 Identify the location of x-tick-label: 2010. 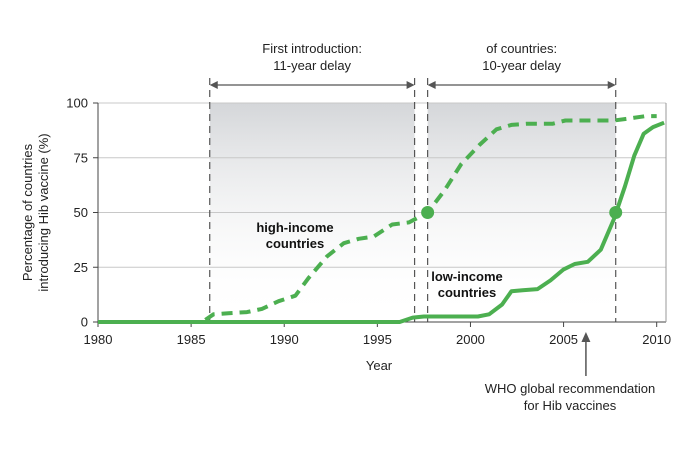
(656, 339).